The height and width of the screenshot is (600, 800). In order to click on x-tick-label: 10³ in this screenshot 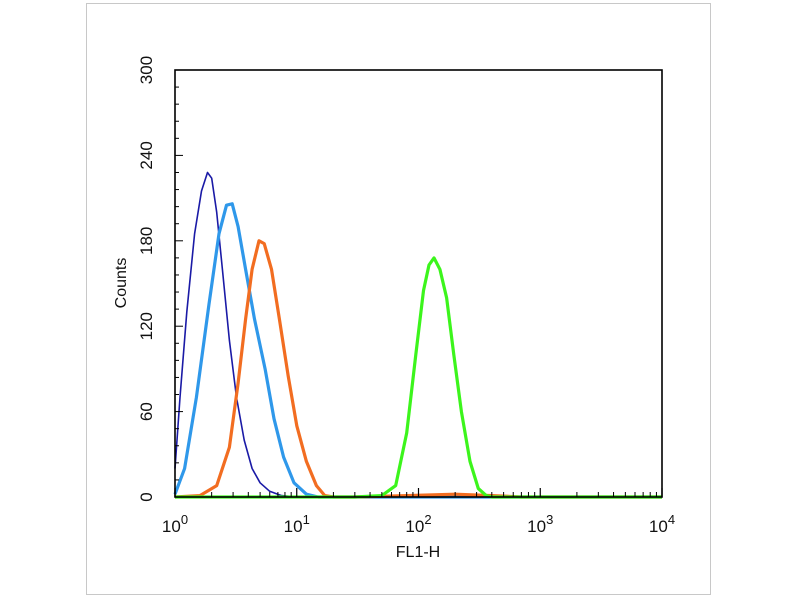, I will do `click(540, 524)`.